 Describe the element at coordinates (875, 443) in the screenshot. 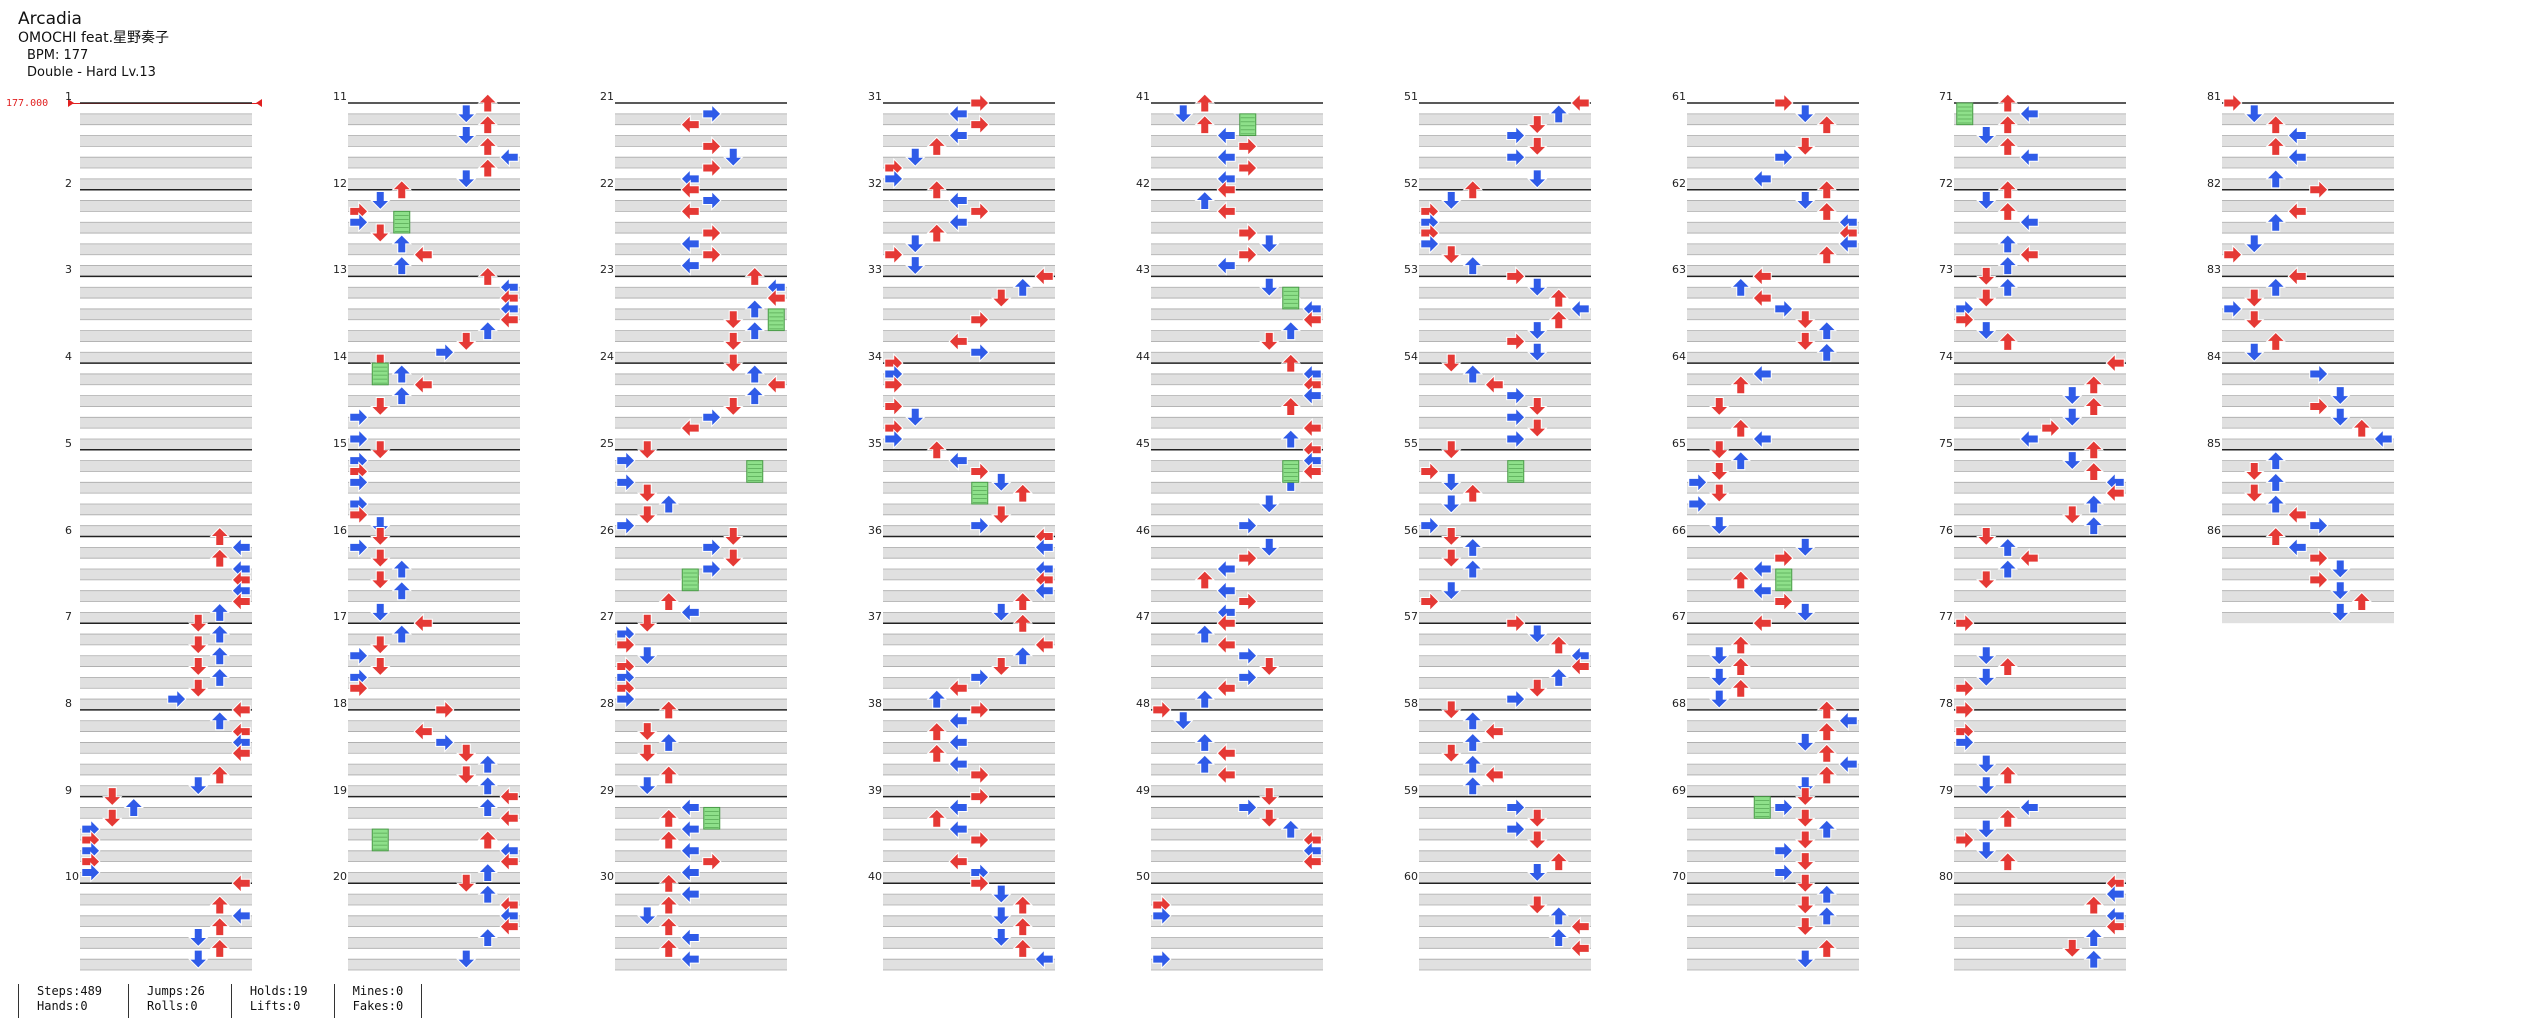

I see `measure-number: 35` at that location.